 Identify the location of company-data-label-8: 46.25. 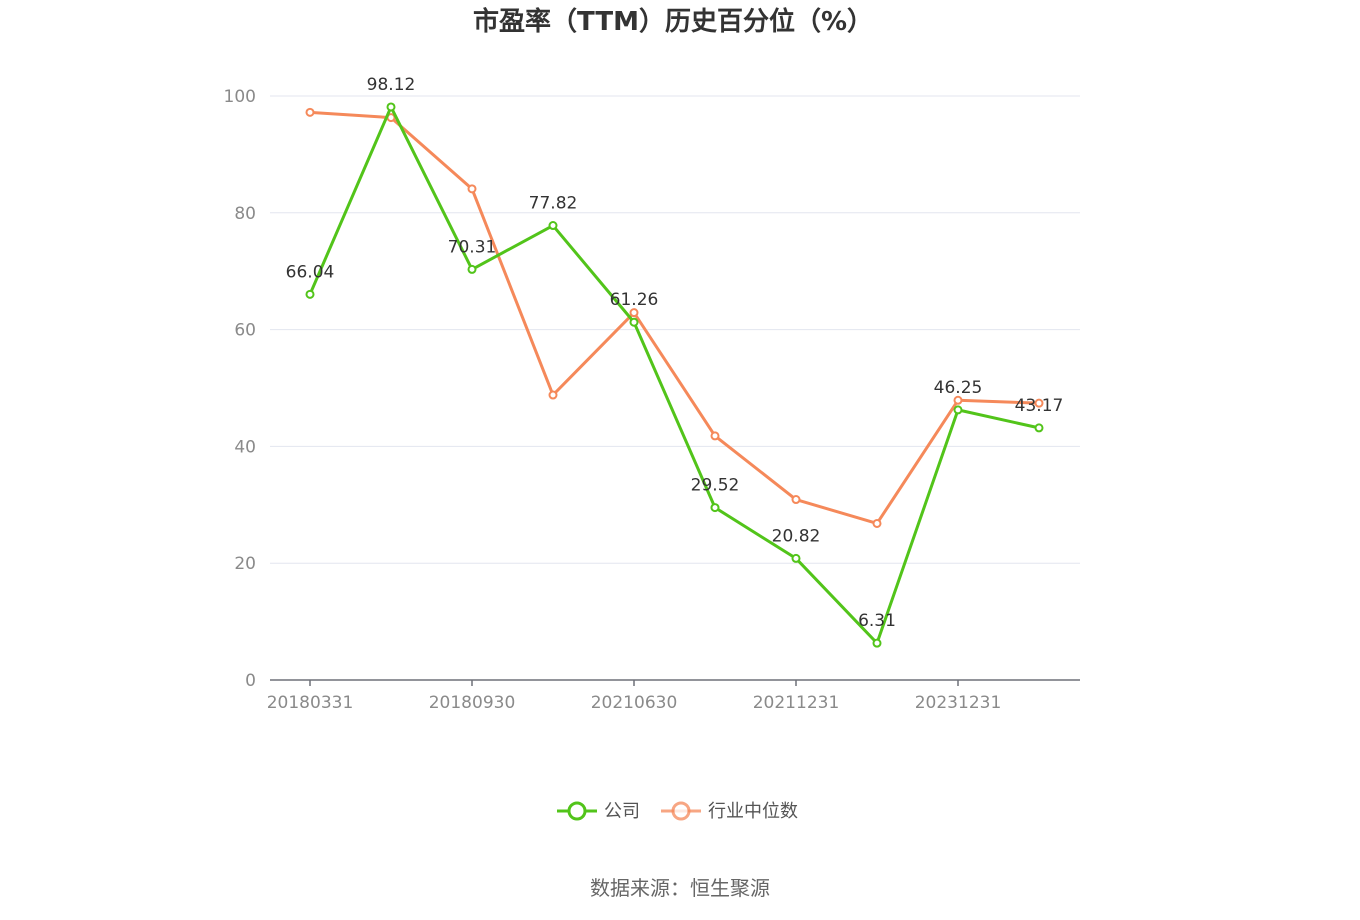
(958, 388).